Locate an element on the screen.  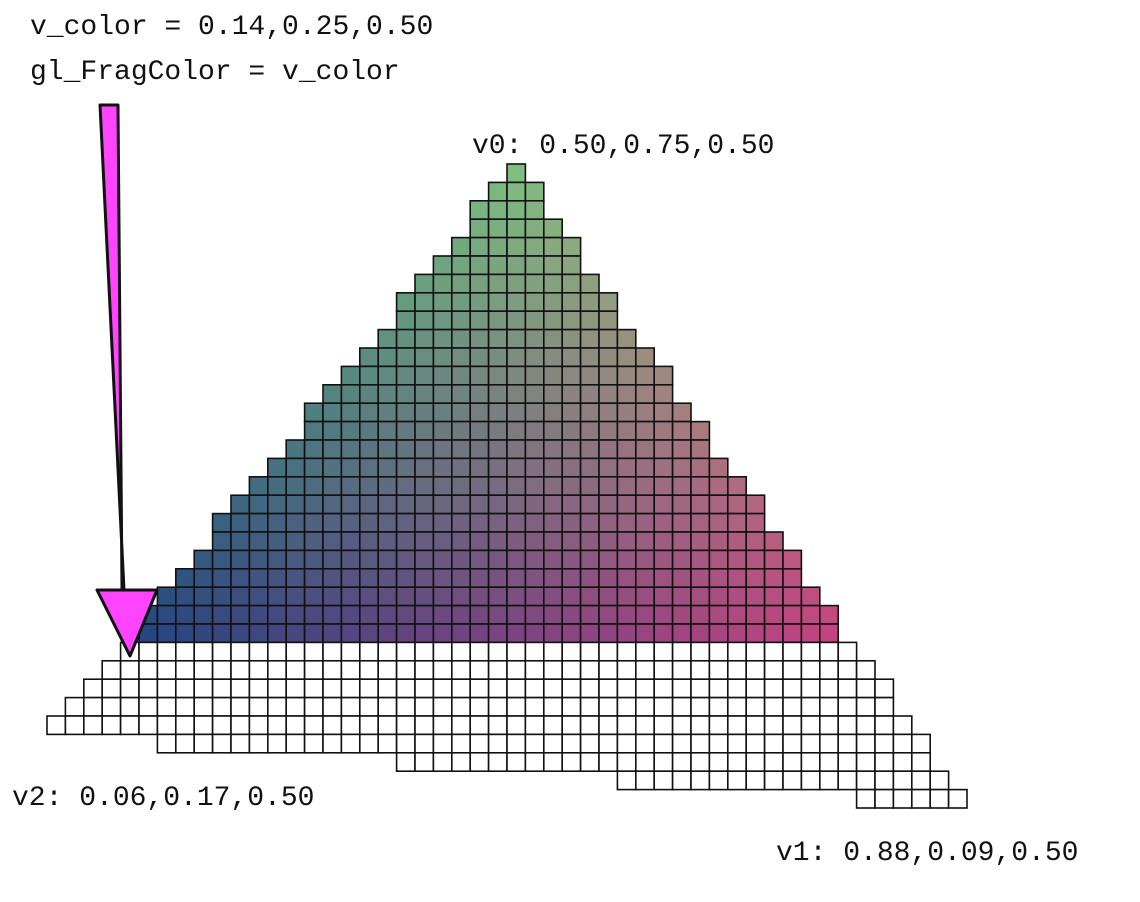
arrow-down-icon is located at coordinates (127, 380).